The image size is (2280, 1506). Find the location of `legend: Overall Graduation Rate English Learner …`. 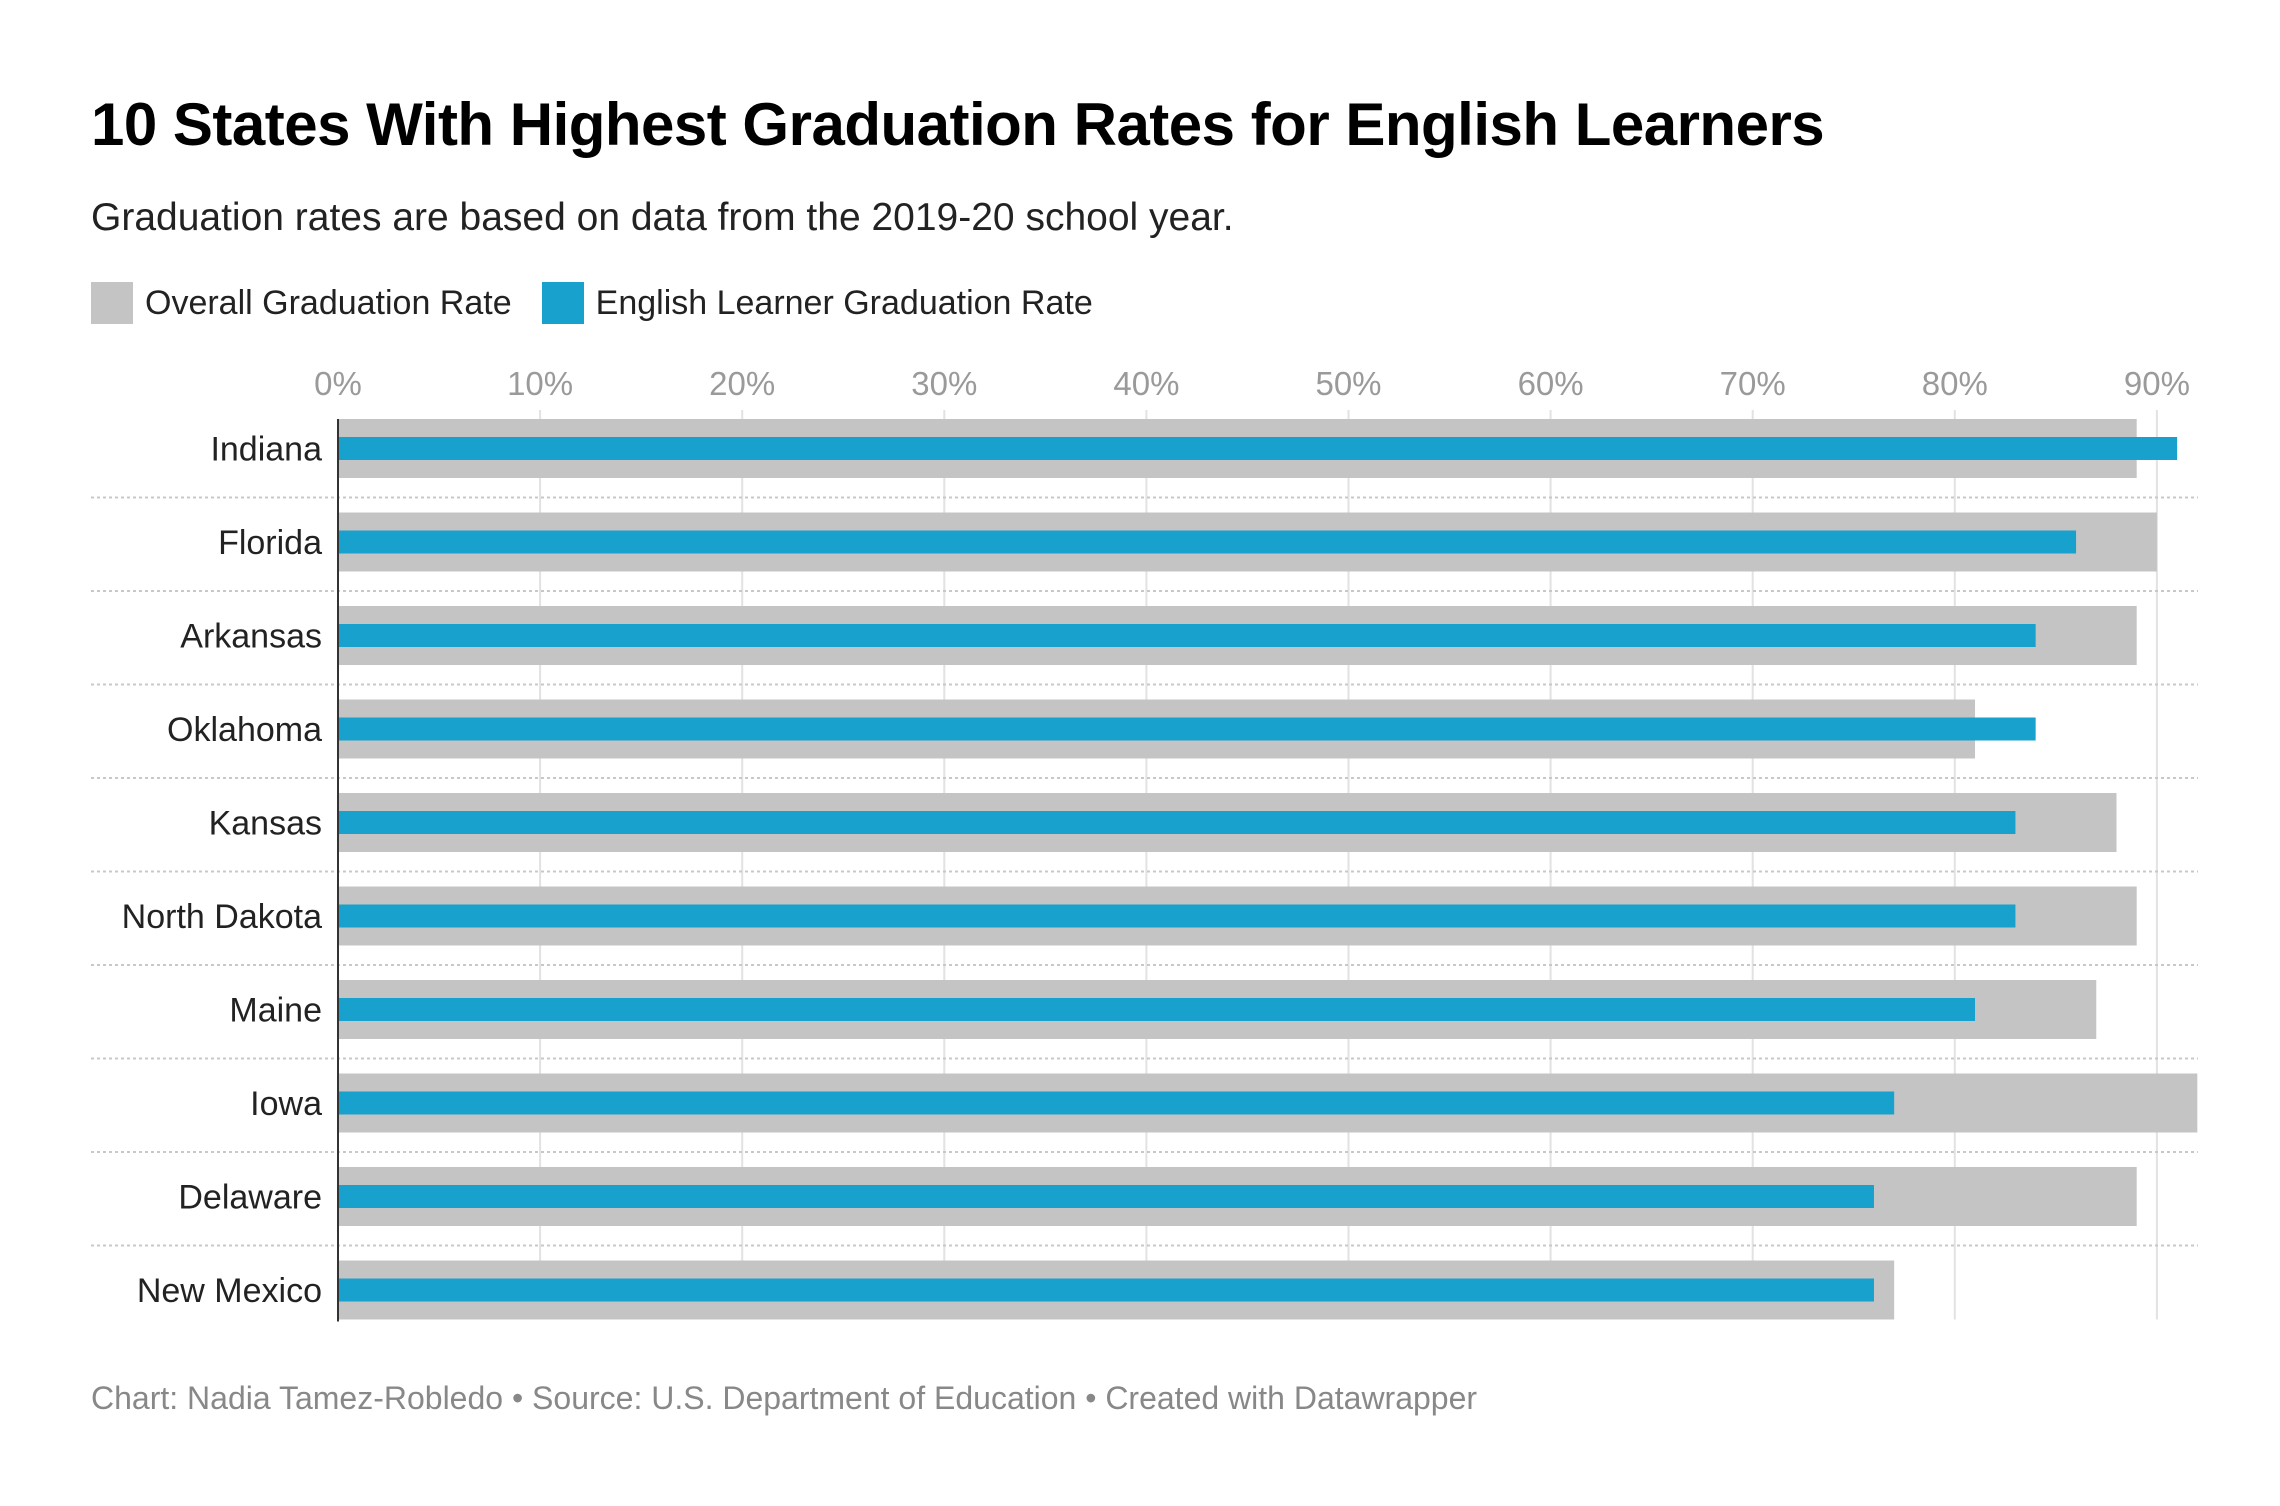

legend: Overall Graduation Rate English Learner … is located at coordinates (607, 303).